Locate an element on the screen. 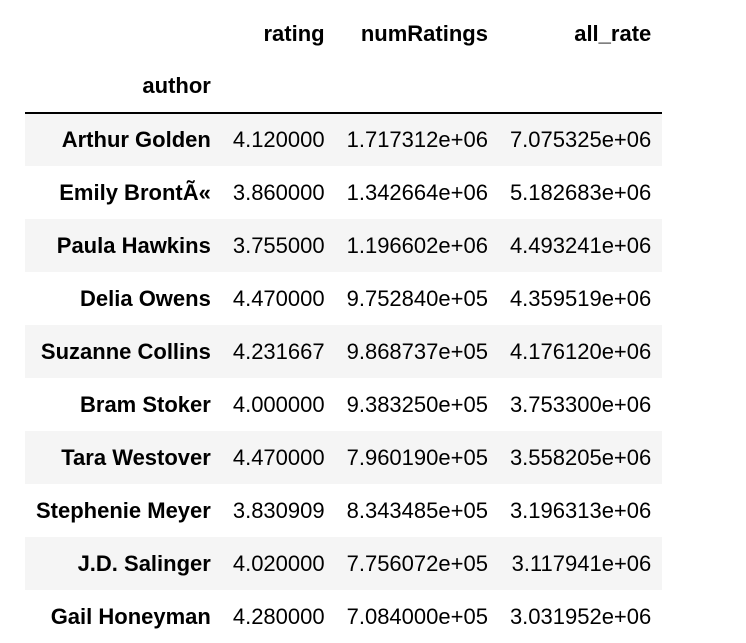 This screenshot has height=643, width=746. index-name-row: author is located at coordinates (344, 86).